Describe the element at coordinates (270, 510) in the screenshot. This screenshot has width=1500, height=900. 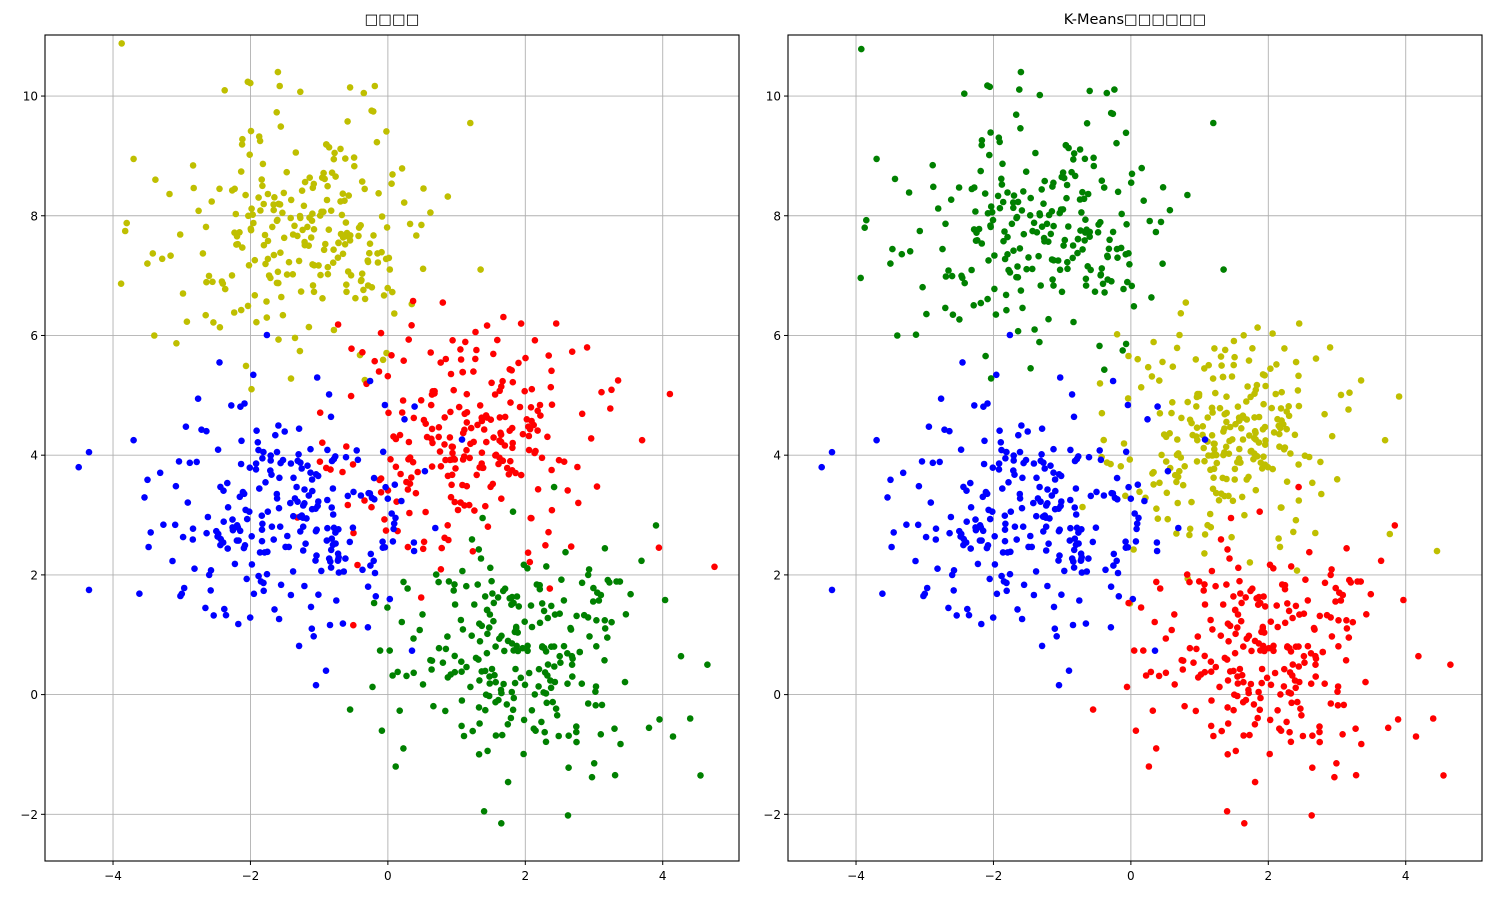
I see `series-cluster_blue` at that location.